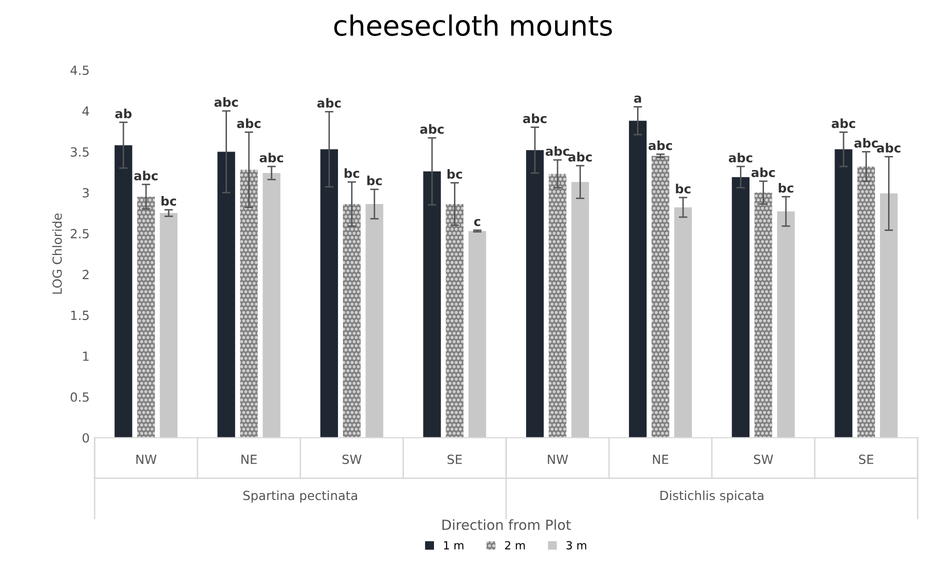 The image size is (946, 579). What do you see at coordinates (506, 524) in the screenshot?
I see `x-axis-title: Direction from Plot` at bounding box center [506, 524].